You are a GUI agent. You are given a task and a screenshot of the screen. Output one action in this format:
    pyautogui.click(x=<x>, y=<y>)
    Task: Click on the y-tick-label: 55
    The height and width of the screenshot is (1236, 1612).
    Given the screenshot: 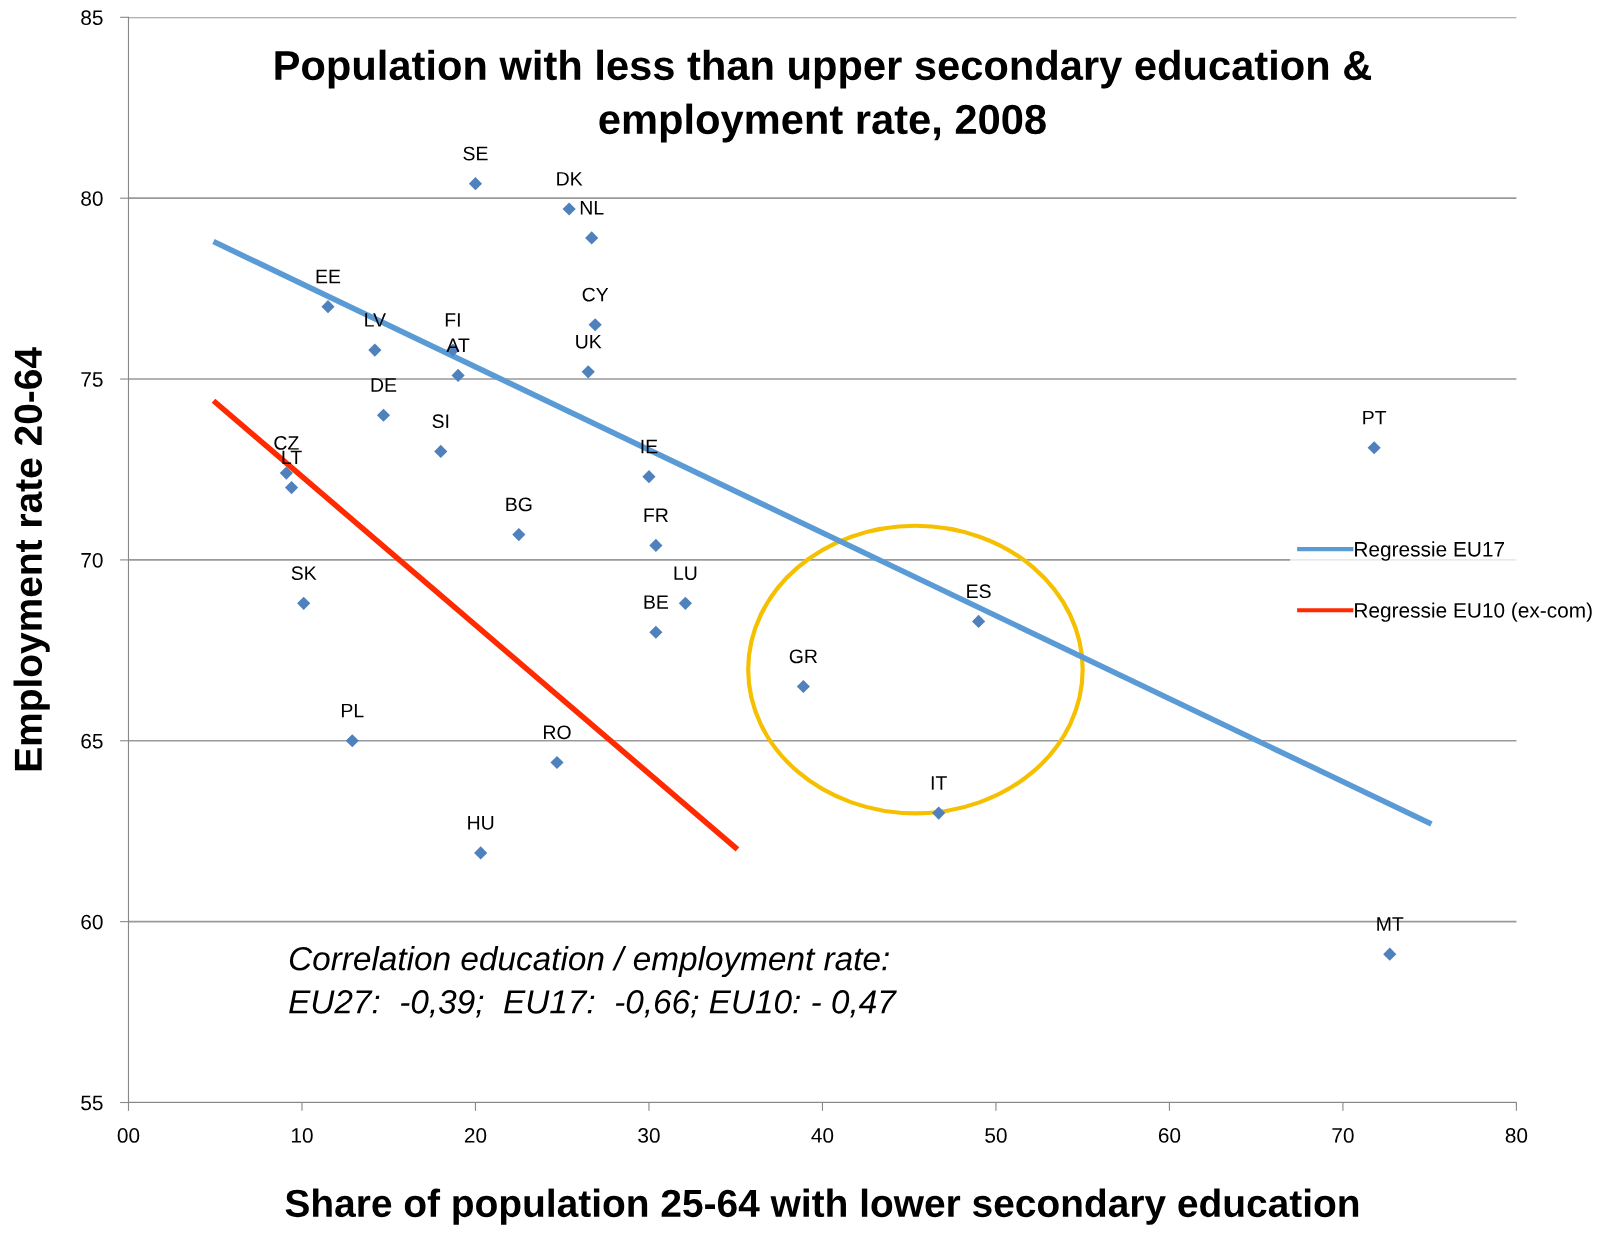 What is the action you would take?
    pyautogui.click(x=92, y=1103)
    